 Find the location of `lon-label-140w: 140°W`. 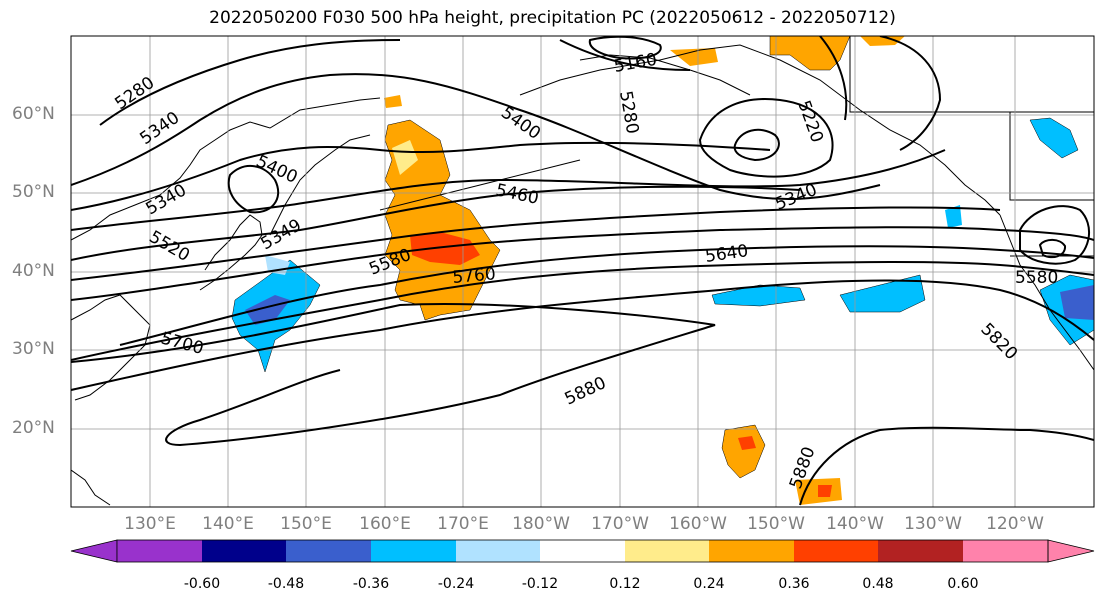

lon-label-140w: 140°W is located at coordinates (855, 524).